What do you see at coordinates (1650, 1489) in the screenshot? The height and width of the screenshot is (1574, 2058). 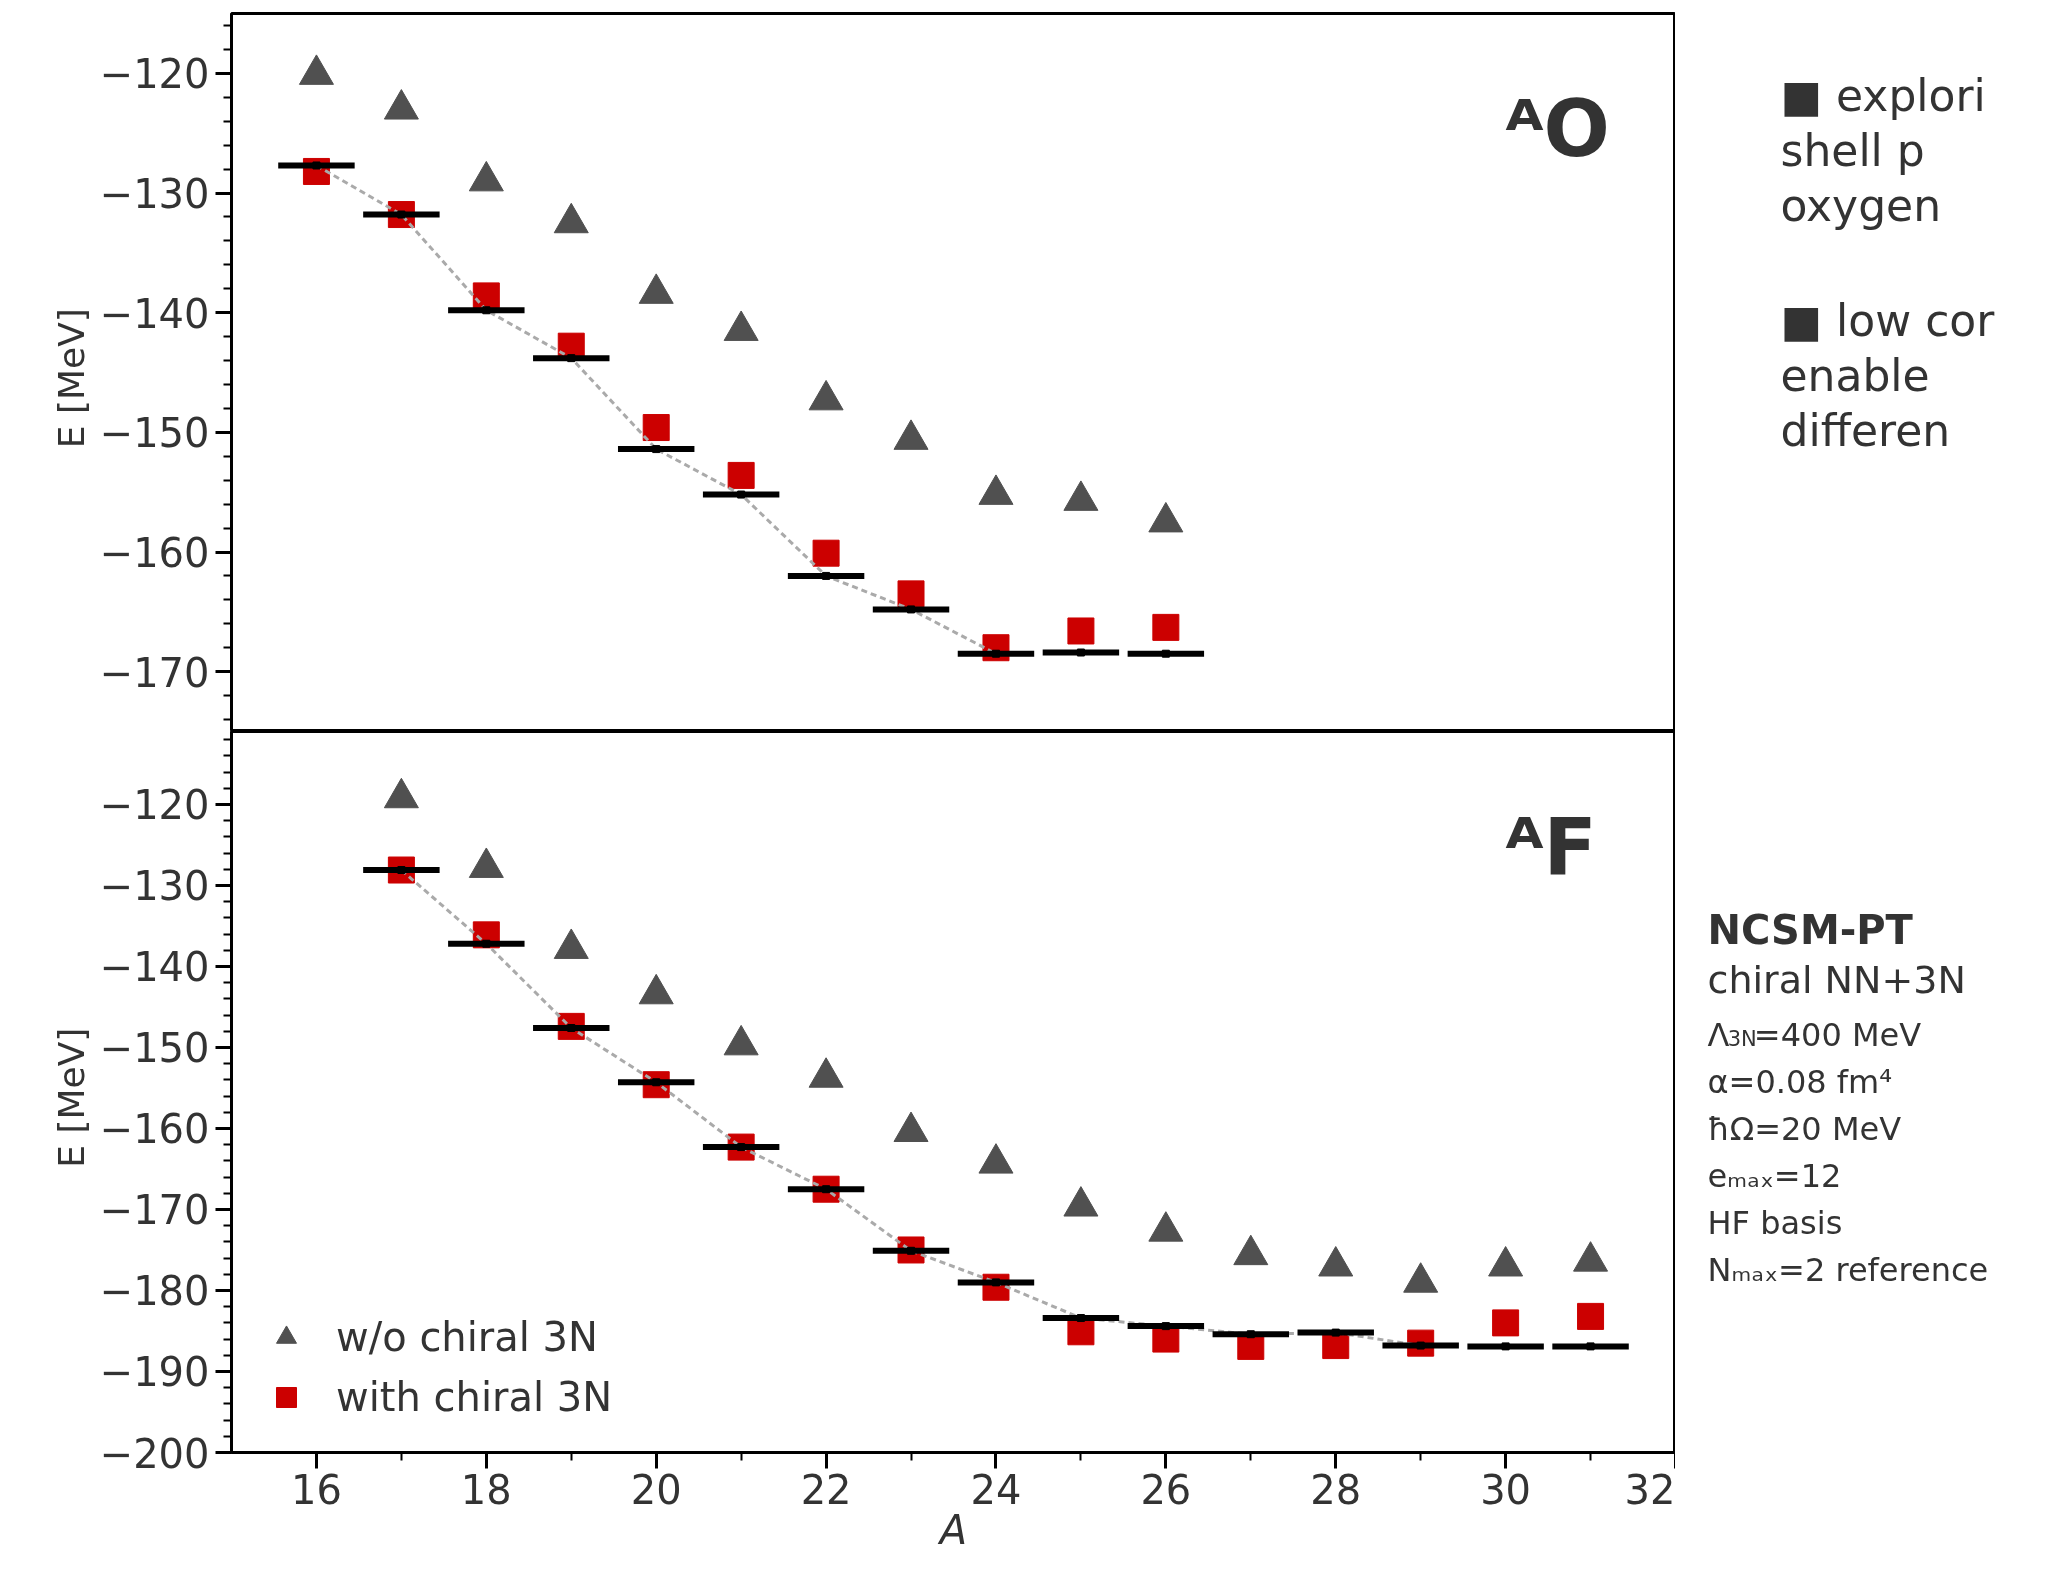 I see `x-tick-label: 32` at bounding box center [1650, 1489].